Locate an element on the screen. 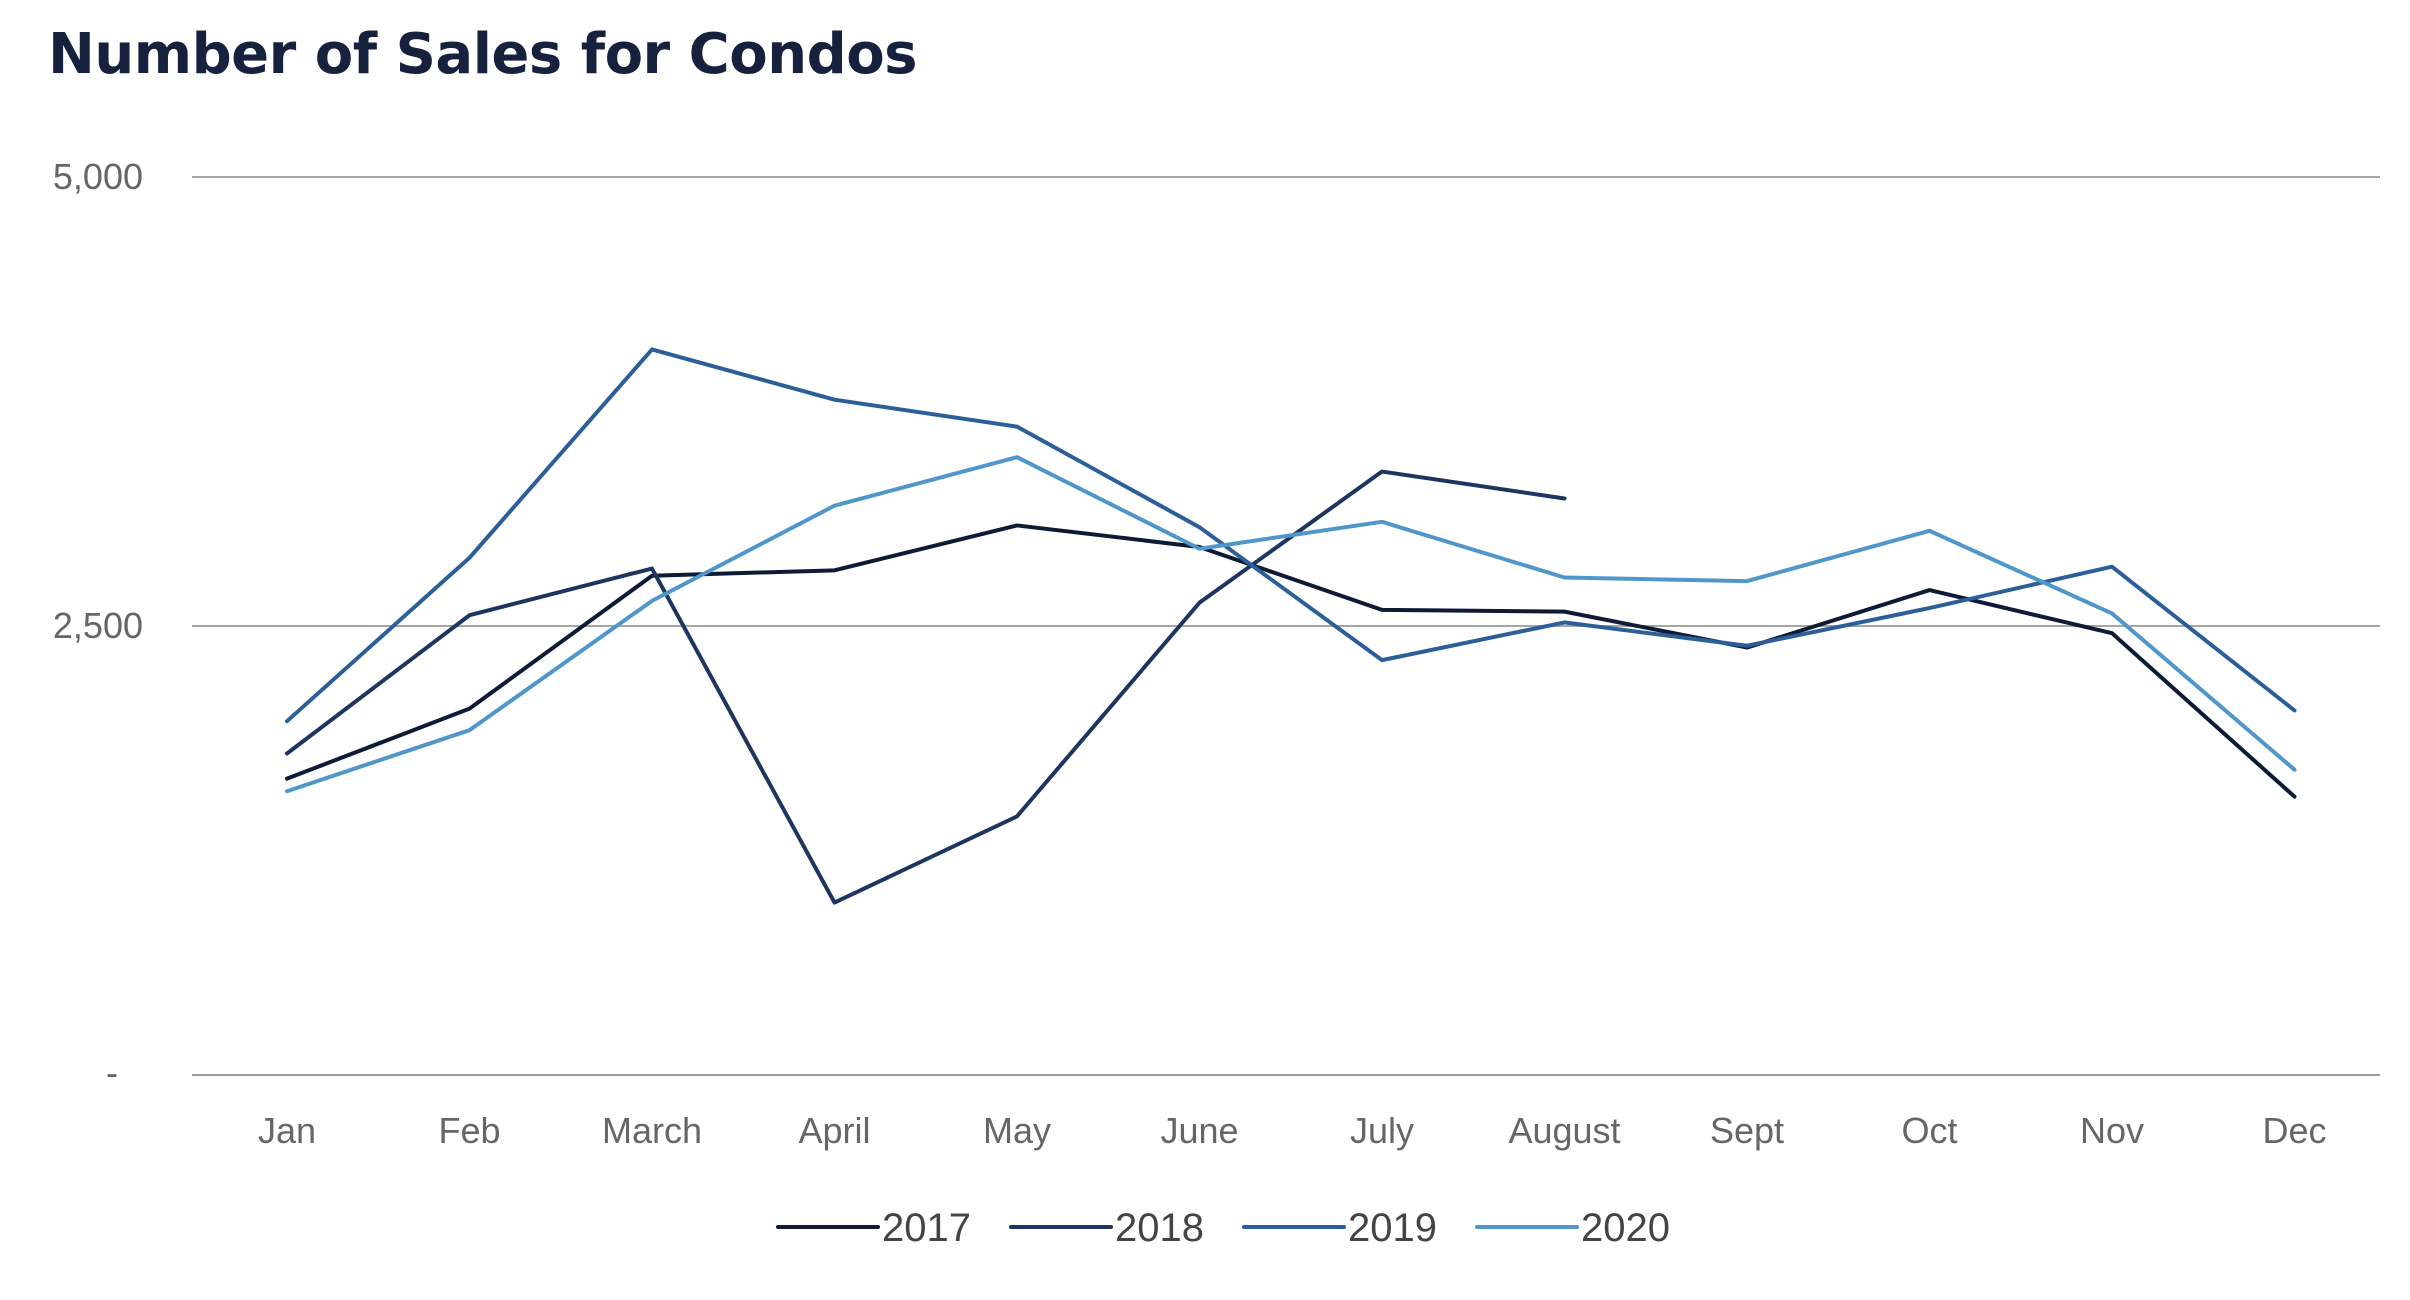  x-tick-label: Jan is located at coordinates (287, 1130).